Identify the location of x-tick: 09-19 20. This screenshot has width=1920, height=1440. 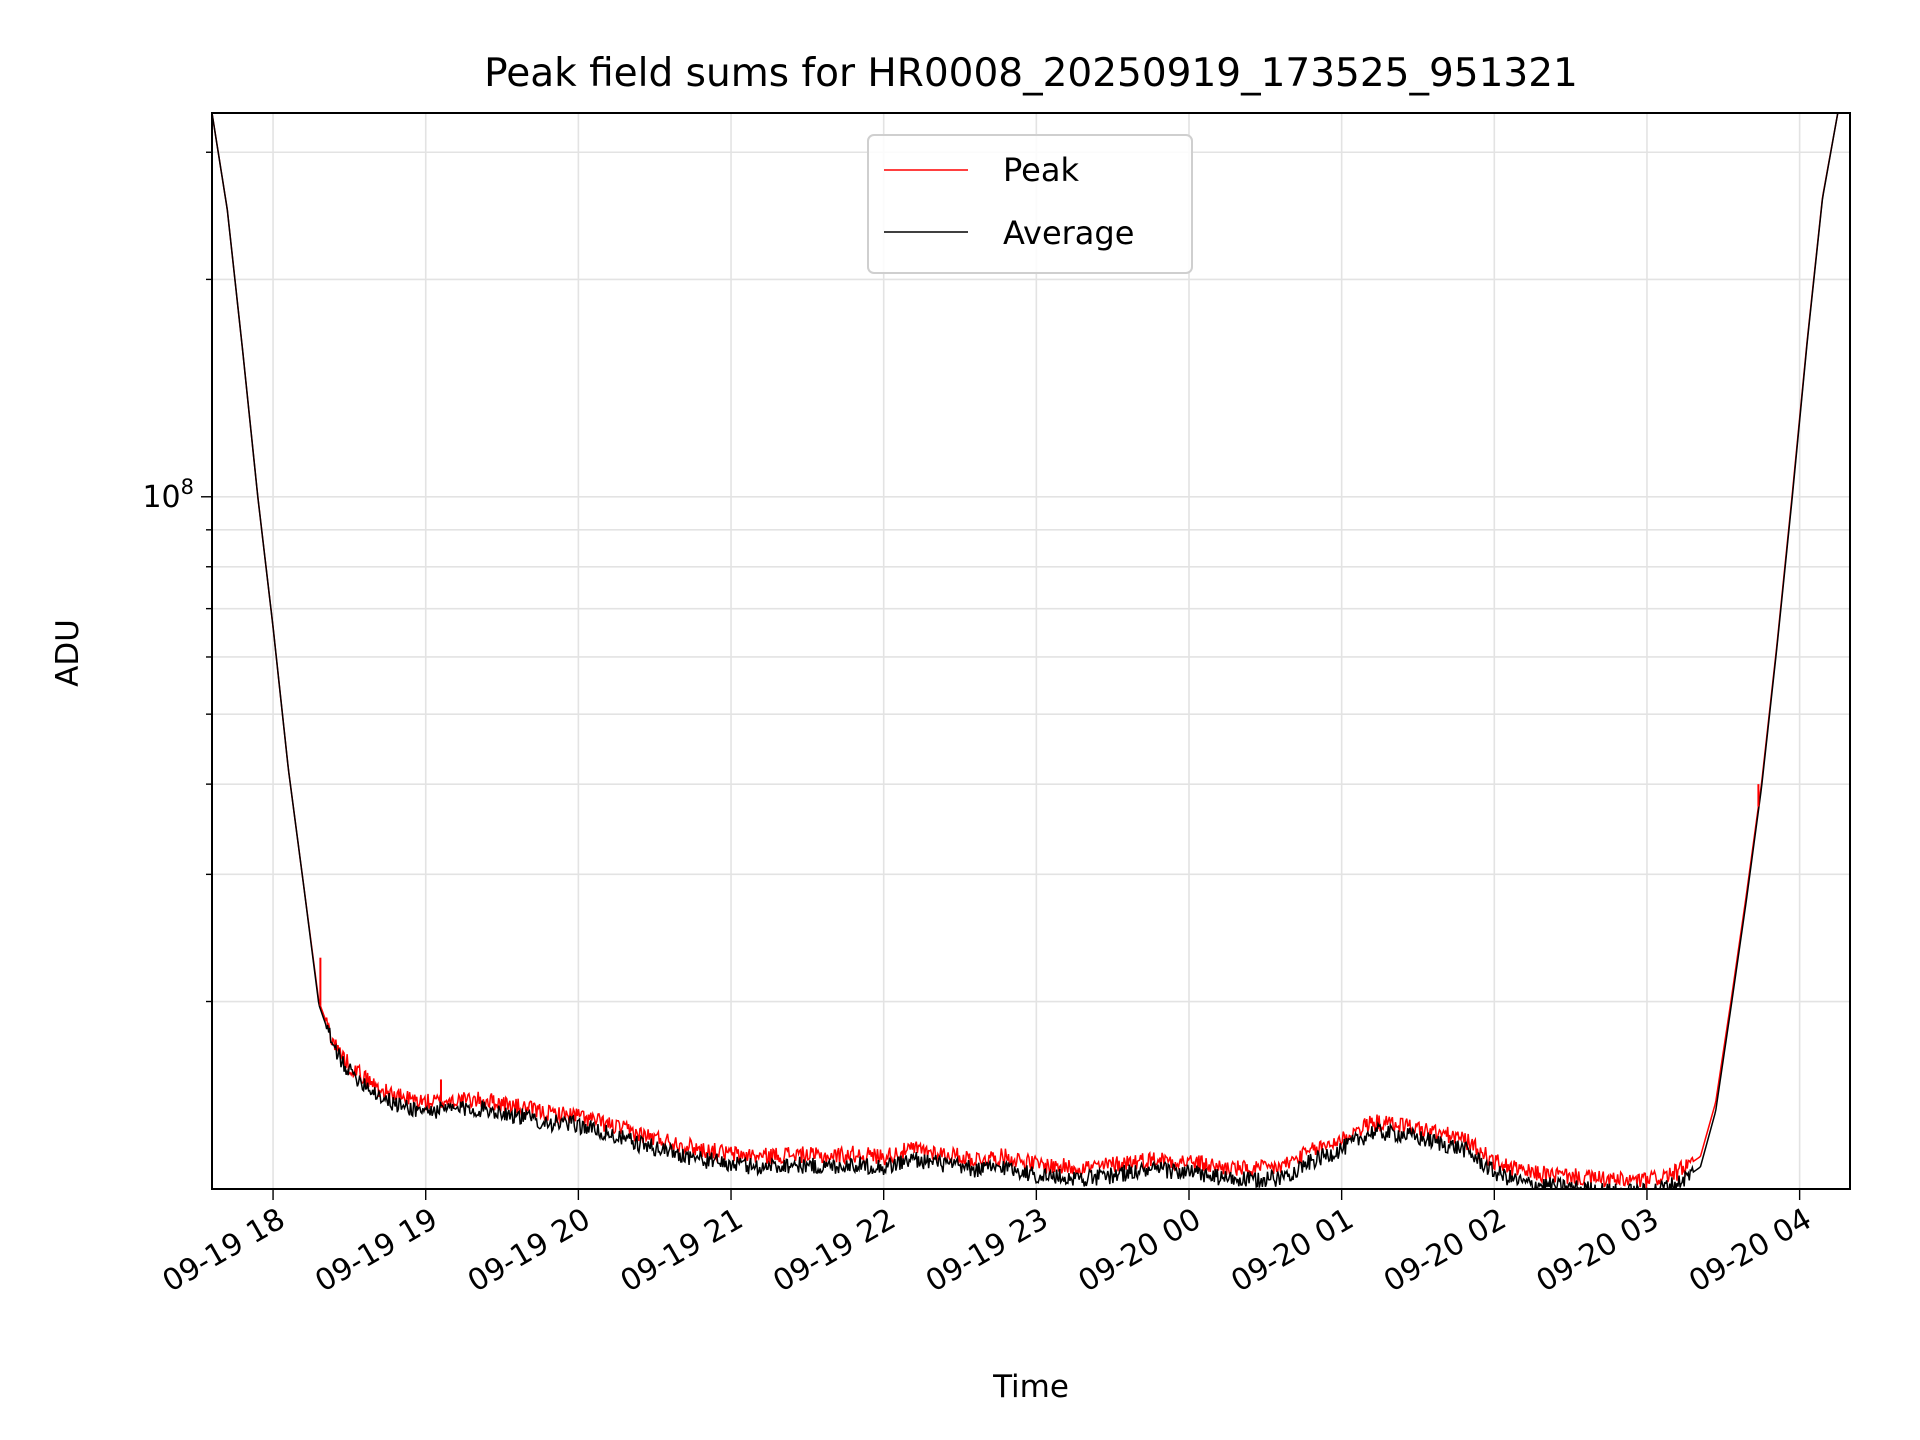
(529, 1244).